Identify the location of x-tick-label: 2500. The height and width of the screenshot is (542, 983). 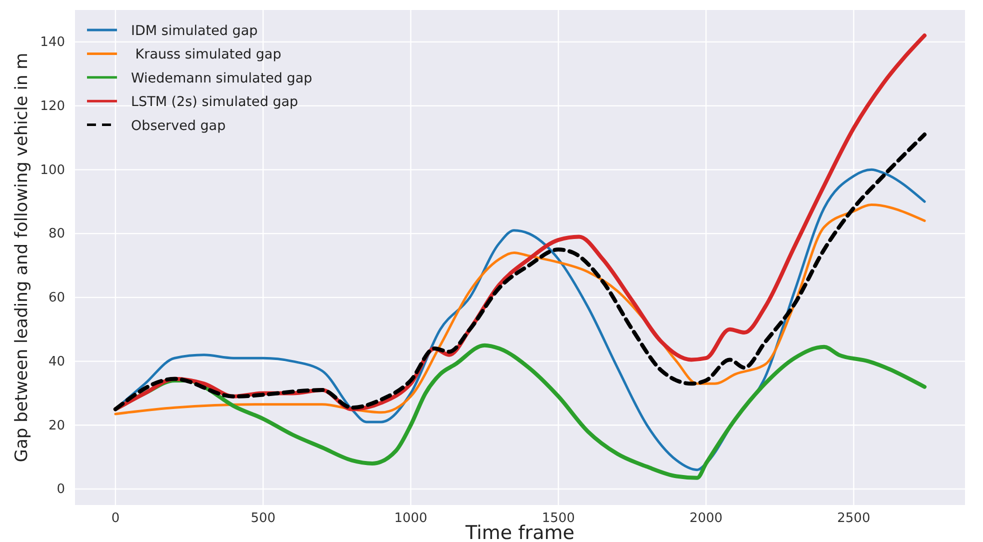
(853, 518).